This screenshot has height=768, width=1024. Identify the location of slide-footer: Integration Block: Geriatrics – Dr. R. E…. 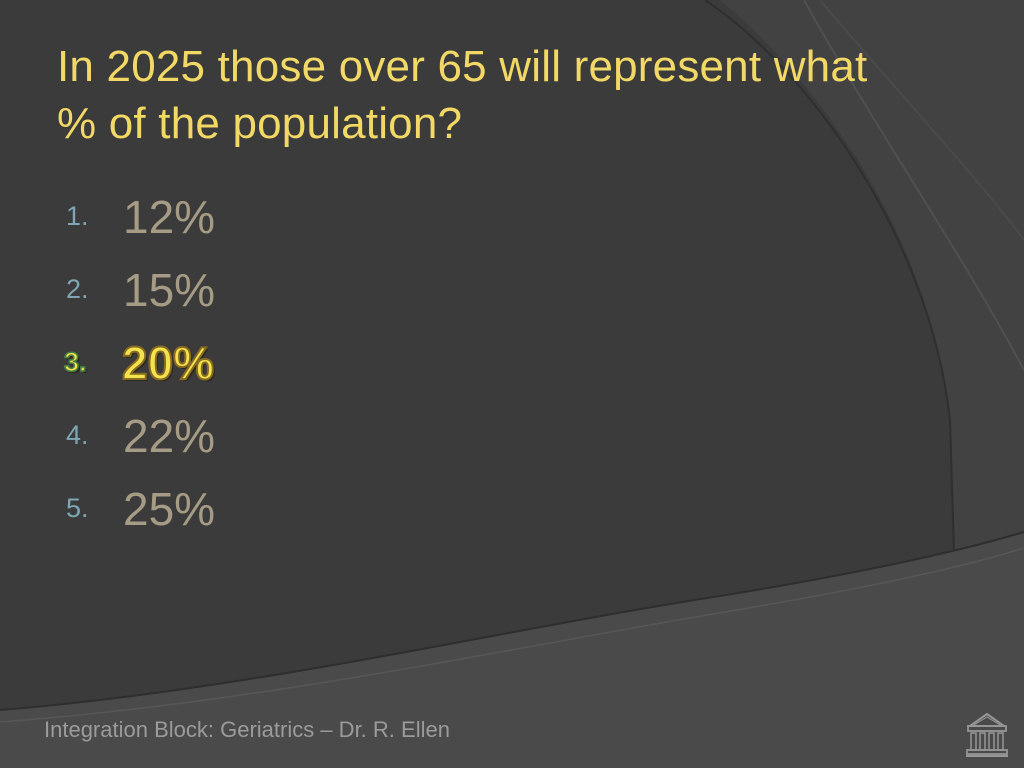
(247, 729).